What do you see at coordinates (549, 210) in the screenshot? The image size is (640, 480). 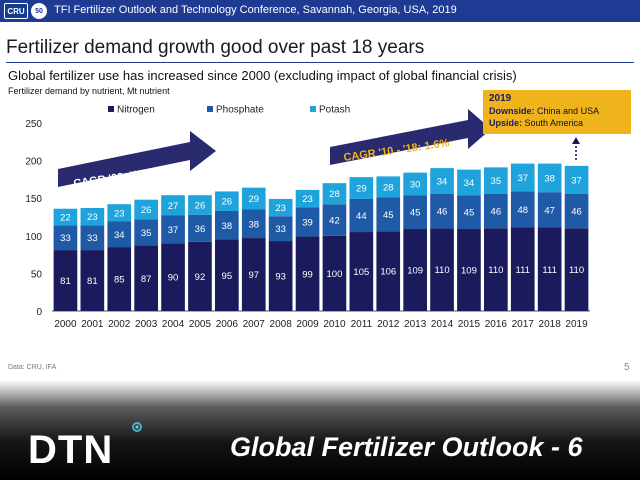 I see `bar-phosphate-2018` at bounding box center [549, 210].